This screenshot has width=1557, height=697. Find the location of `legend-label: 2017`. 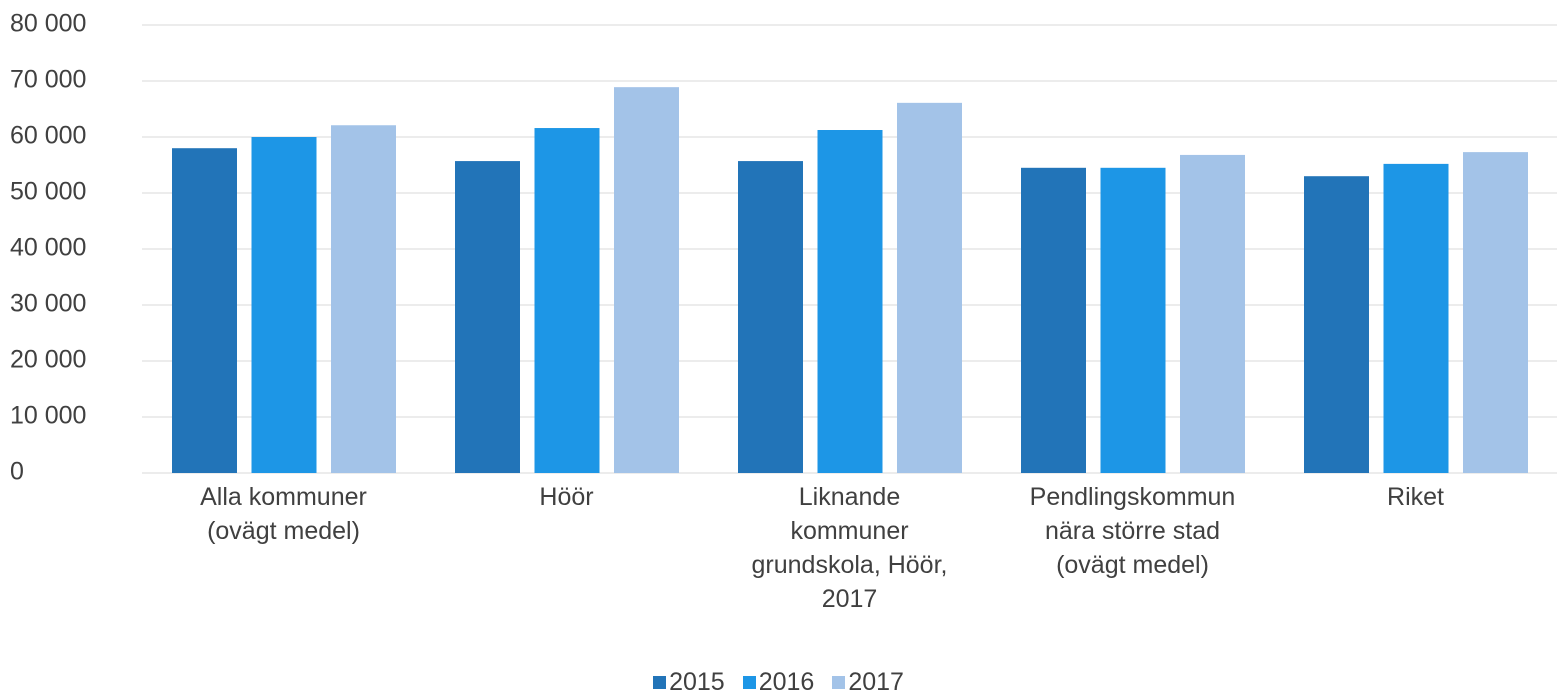

legend-label: 2017 is located at coordinates (876, 682).